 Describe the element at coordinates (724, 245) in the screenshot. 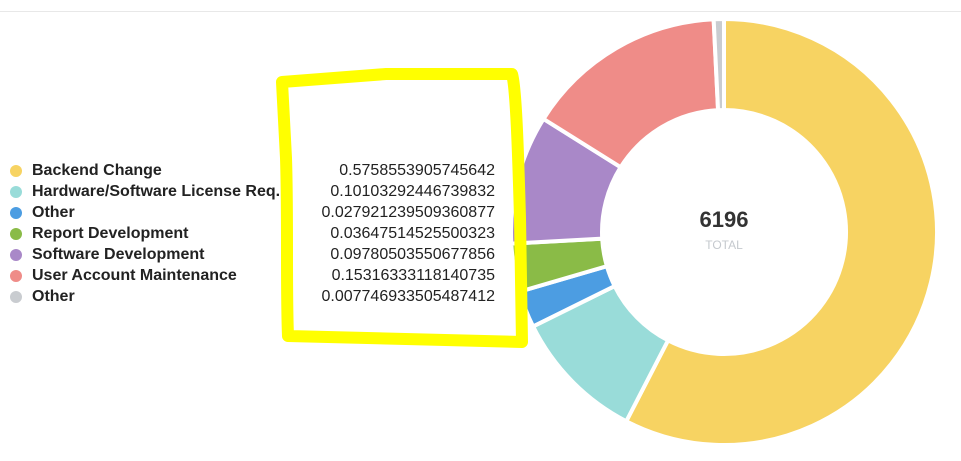

I see `total-label: TOTAL` at that location.